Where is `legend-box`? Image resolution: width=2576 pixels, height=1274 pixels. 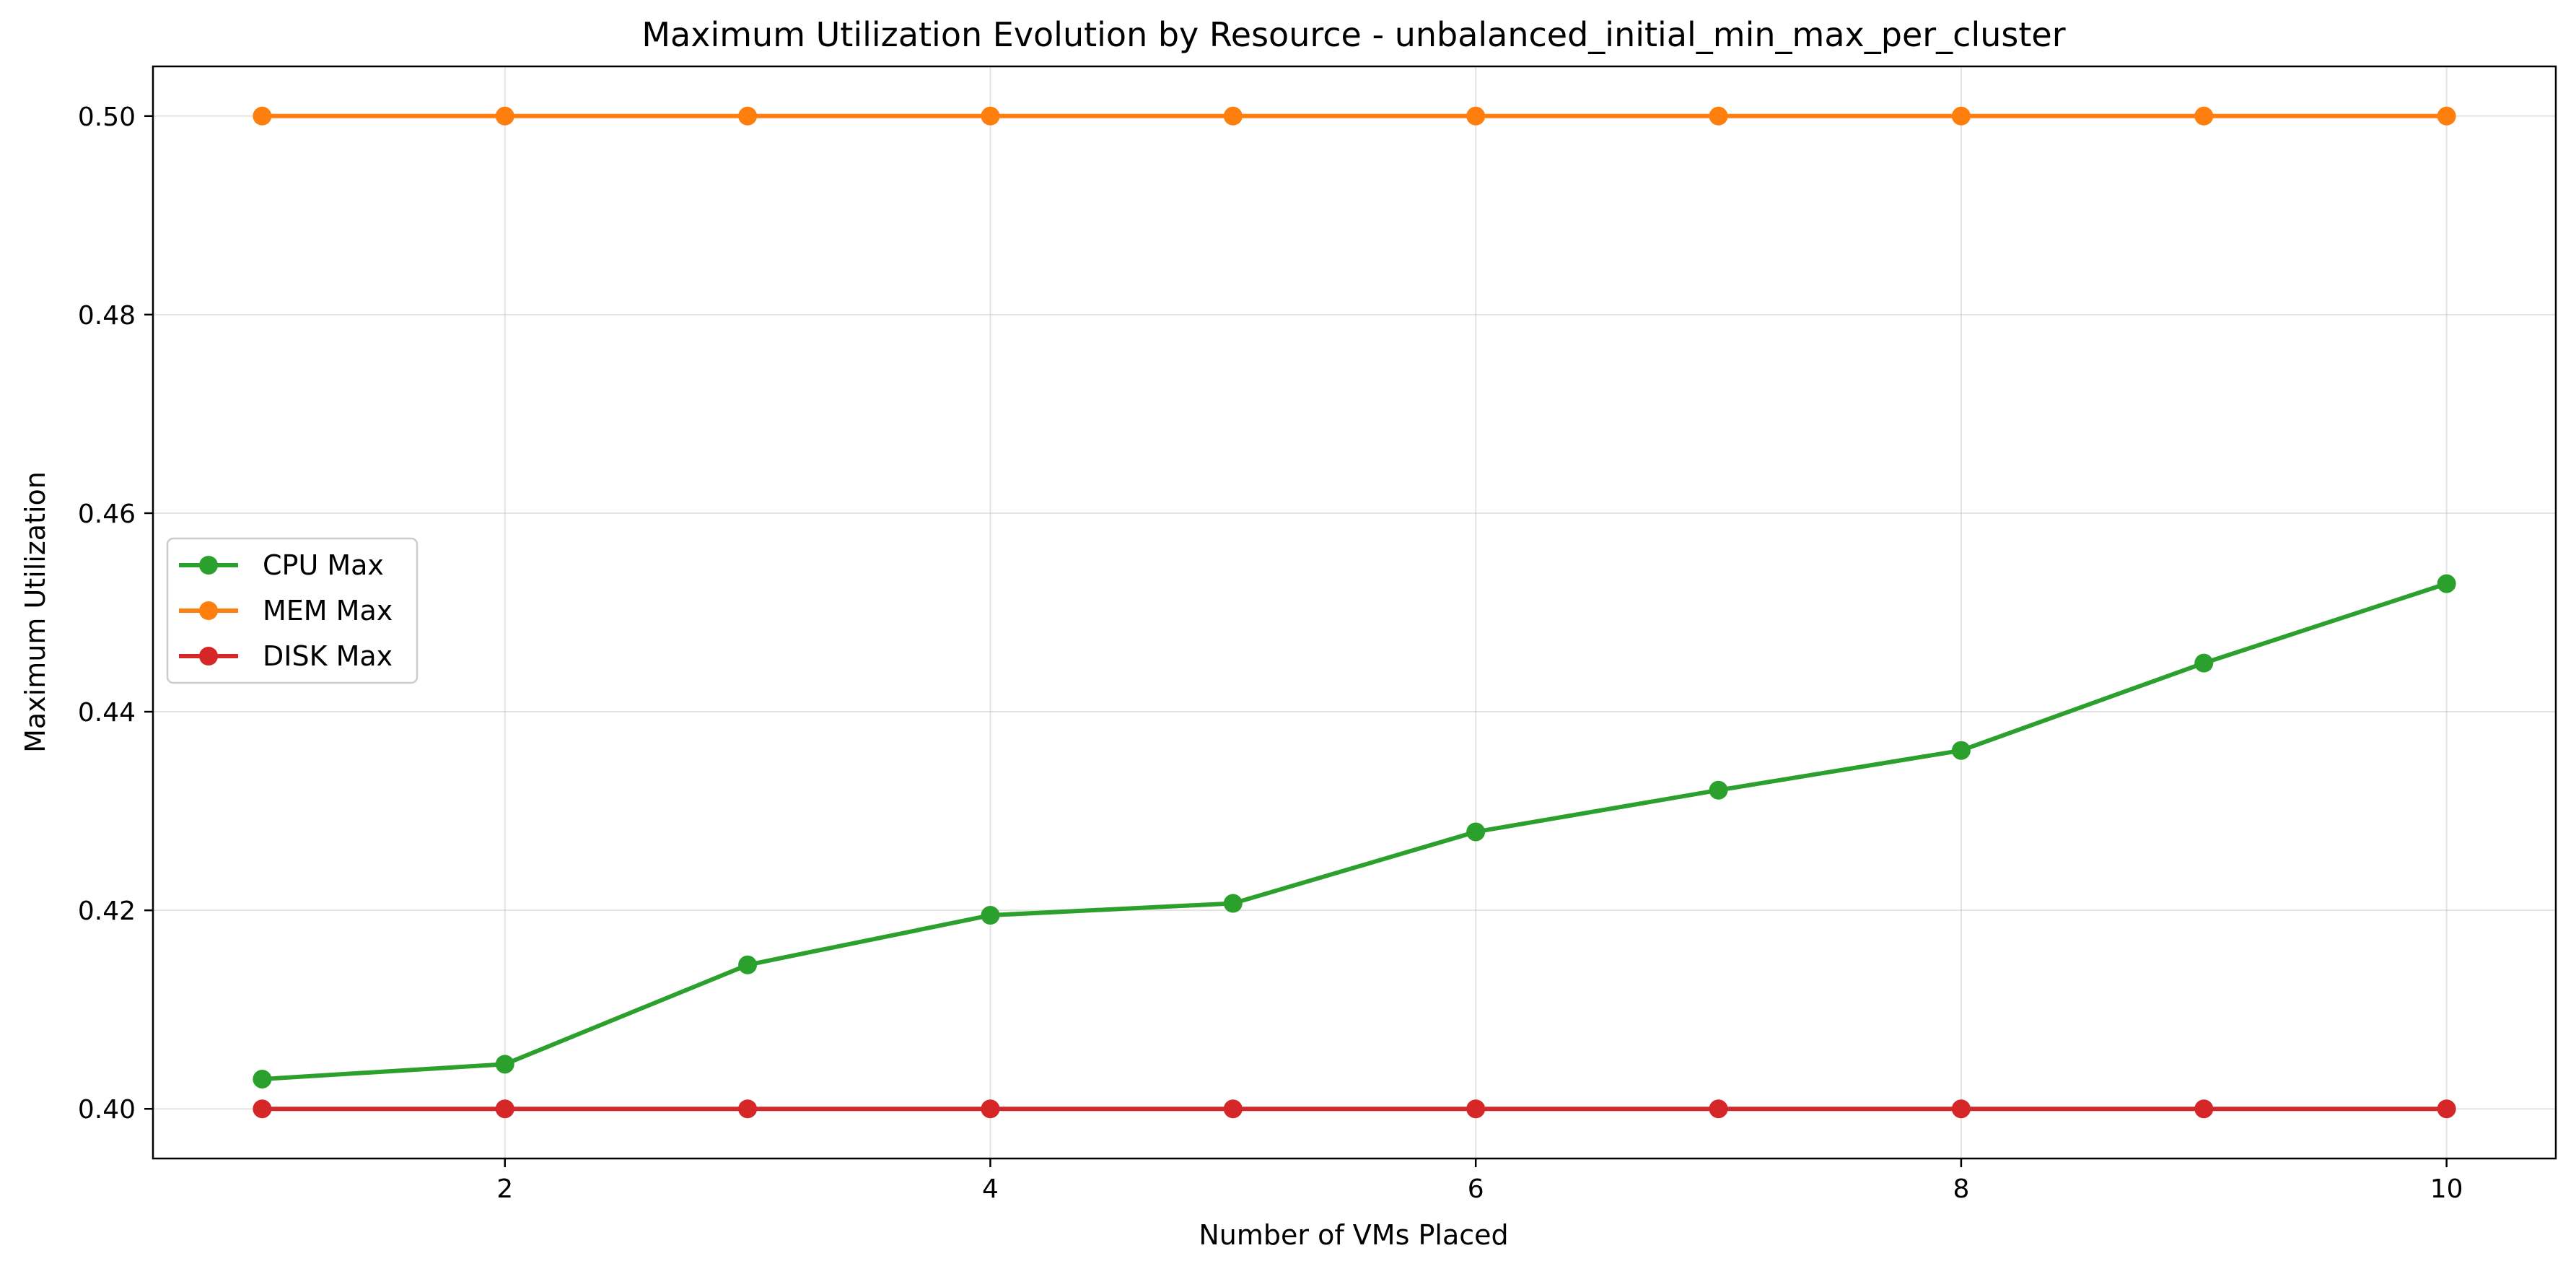
legend-box is located at coordinates (292, 610).